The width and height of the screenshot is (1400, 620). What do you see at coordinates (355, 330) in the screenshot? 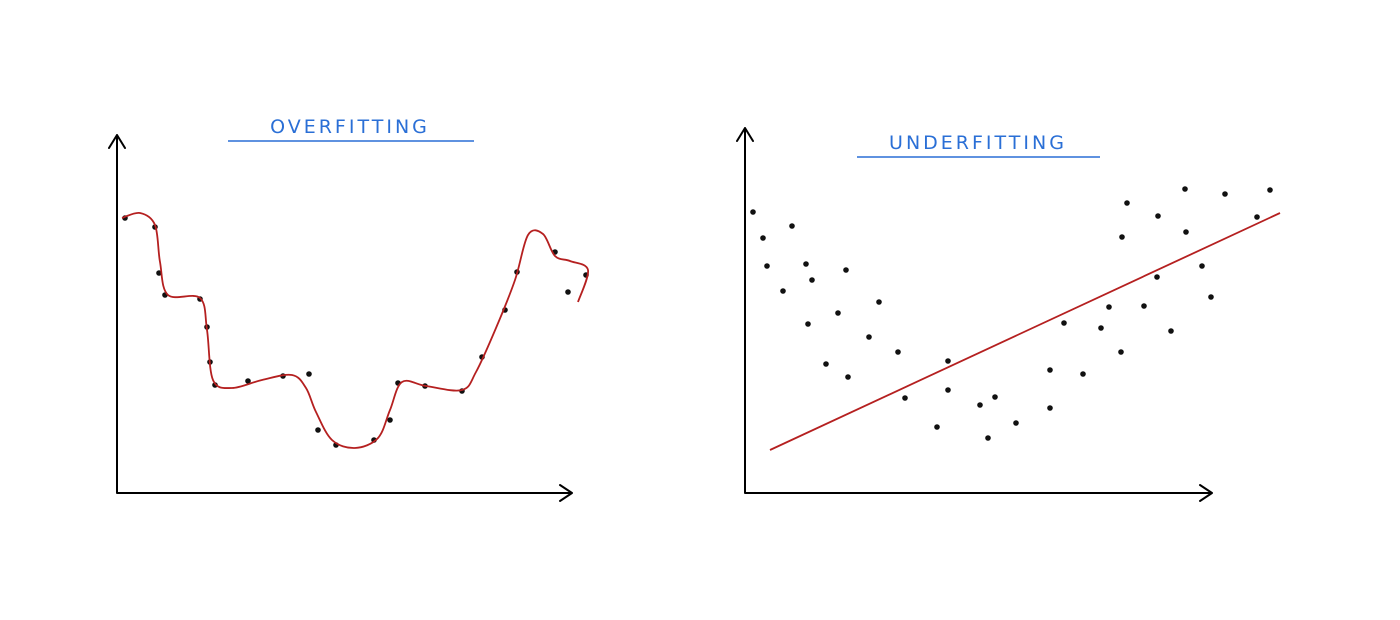
I see `fit-curve` at bounding box center [355, 330].